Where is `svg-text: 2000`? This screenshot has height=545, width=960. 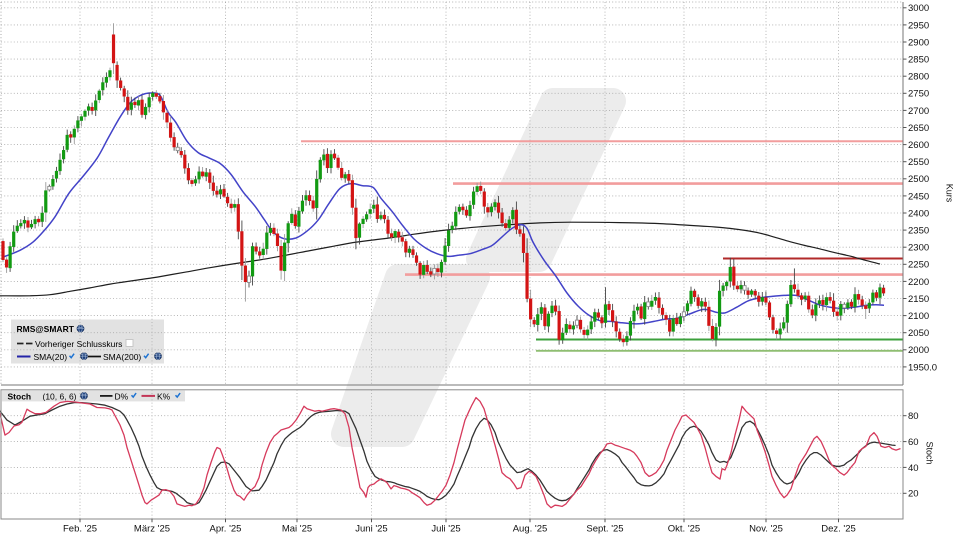 svg-text: 2000 is located at coordinates (918, 350).